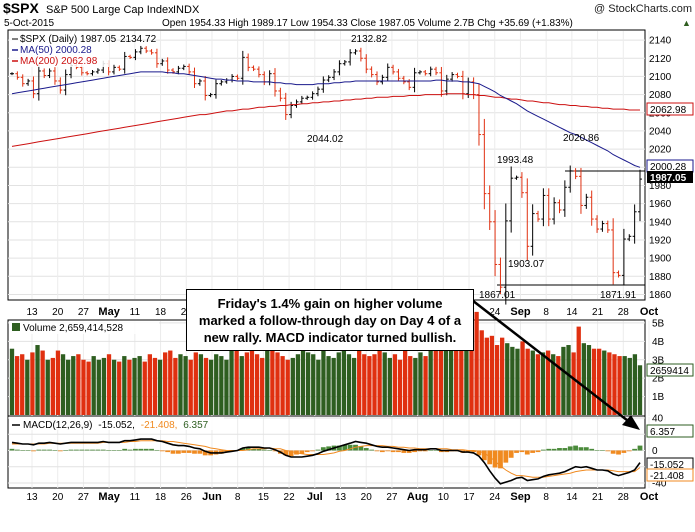  What do you see at coordinates (392, 497) in the screenshot?
I see `x-axis-label: 27` at bounding box center [392, 497].